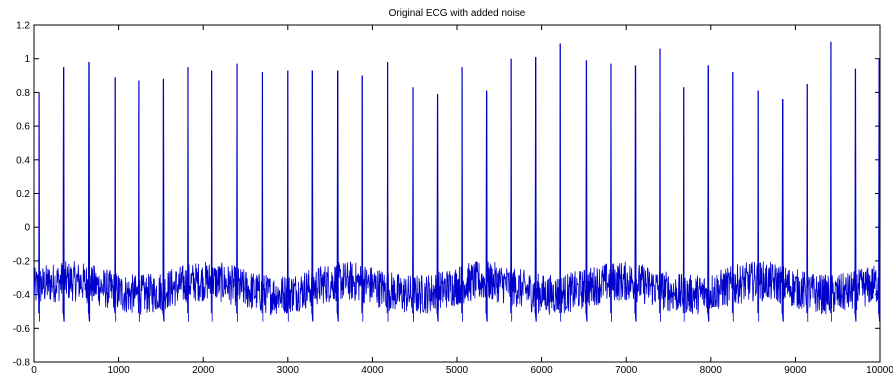  What do you see at coordinates (23, 26) in the screenshot?
I see `y-tick-label: 1.2` at bounding box center [23, 26].